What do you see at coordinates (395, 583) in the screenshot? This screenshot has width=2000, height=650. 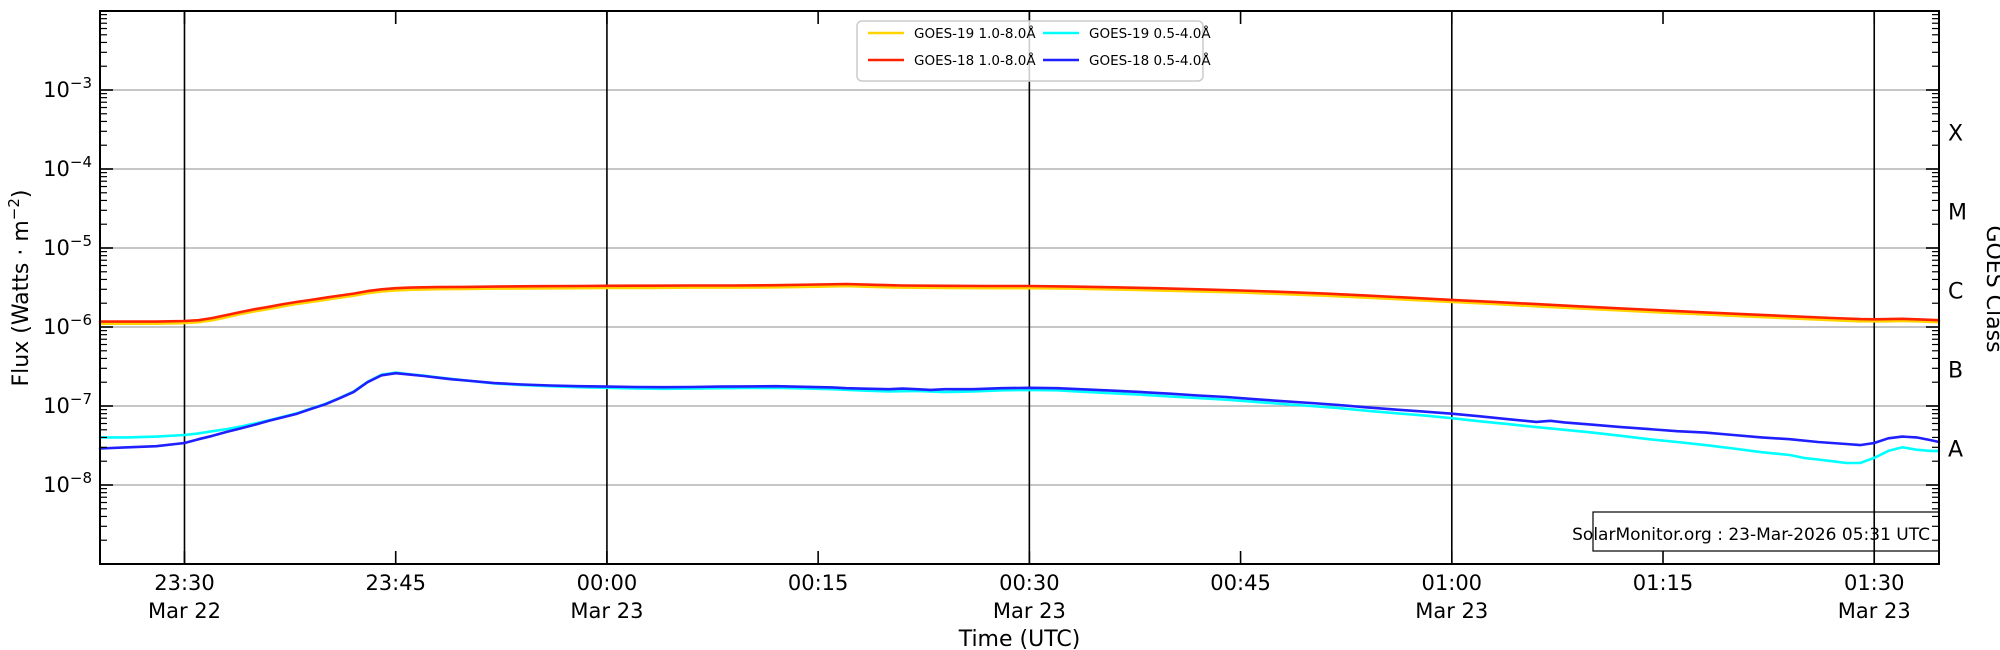 I see `x-tick-label: 23:45` at bounding box center [395, 583].